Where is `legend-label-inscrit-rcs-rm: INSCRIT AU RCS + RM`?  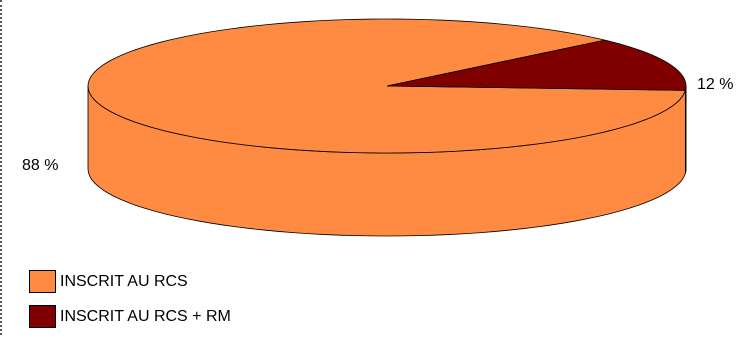
legend-label-inscrit-rcs-rm: INSCRIT AU RCS + RM is located at coordinates (145, 316).